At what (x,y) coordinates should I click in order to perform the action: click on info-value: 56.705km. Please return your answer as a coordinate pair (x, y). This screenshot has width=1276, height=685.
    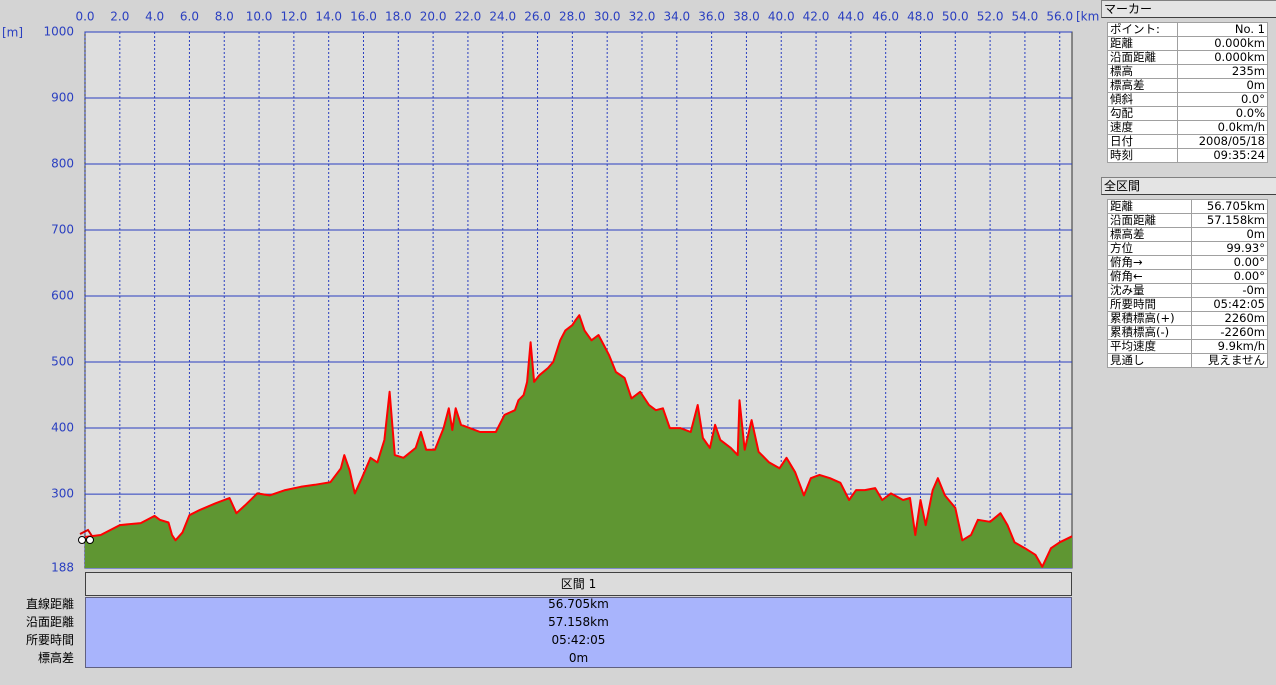
    Looking at the image, I should click on (1229, 206).